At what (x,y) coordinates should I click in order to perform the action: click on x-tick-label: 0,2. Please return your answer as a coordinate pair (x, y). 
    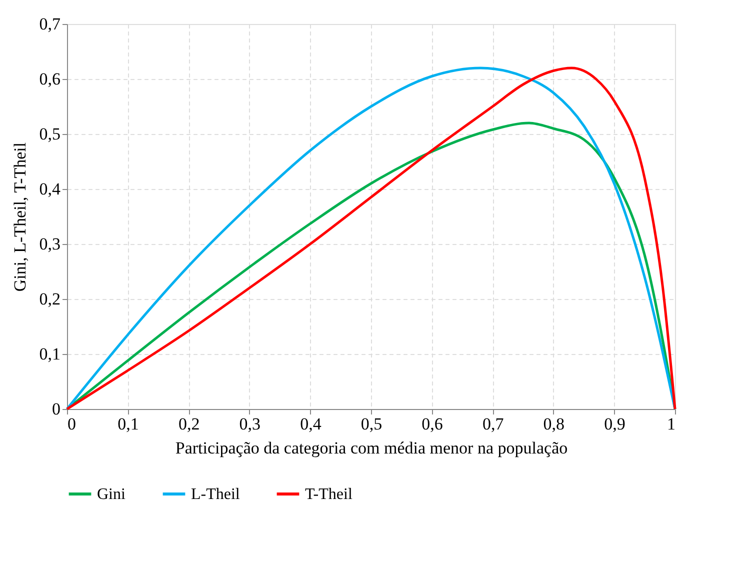
    Looking at the image, I should click on (189, 424).